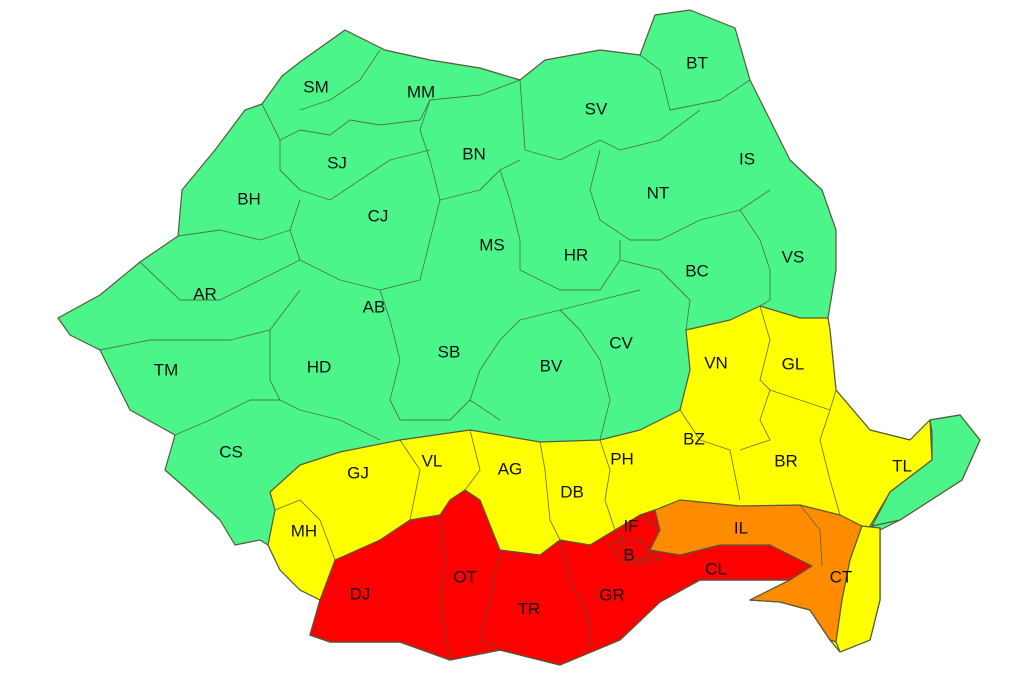  I want to click on county-label-sm: SM, so click(316, 86).